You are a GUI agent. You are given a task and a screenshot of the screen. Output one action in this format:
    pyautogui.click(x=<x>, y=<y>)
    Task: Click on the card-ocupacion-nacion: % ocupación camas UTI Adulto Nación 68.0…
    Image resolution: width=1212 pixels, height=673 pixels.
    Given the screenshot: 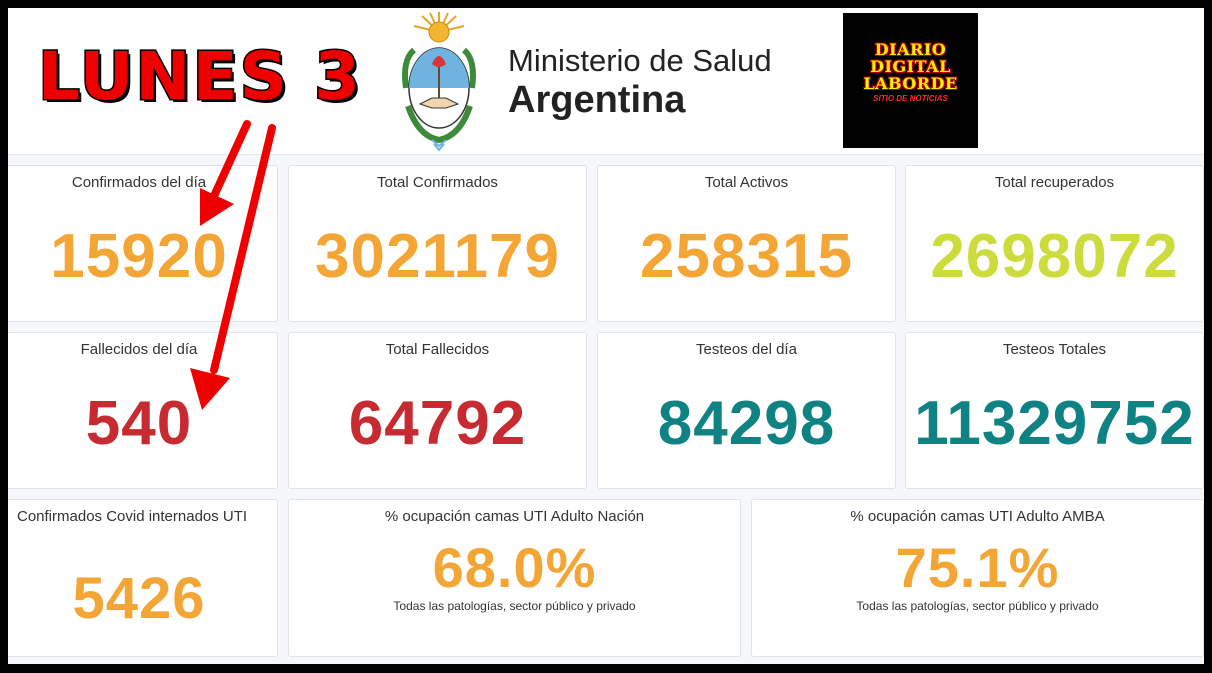 What is the action you would take?
    pyautogui.click(x=514, y=578)
    